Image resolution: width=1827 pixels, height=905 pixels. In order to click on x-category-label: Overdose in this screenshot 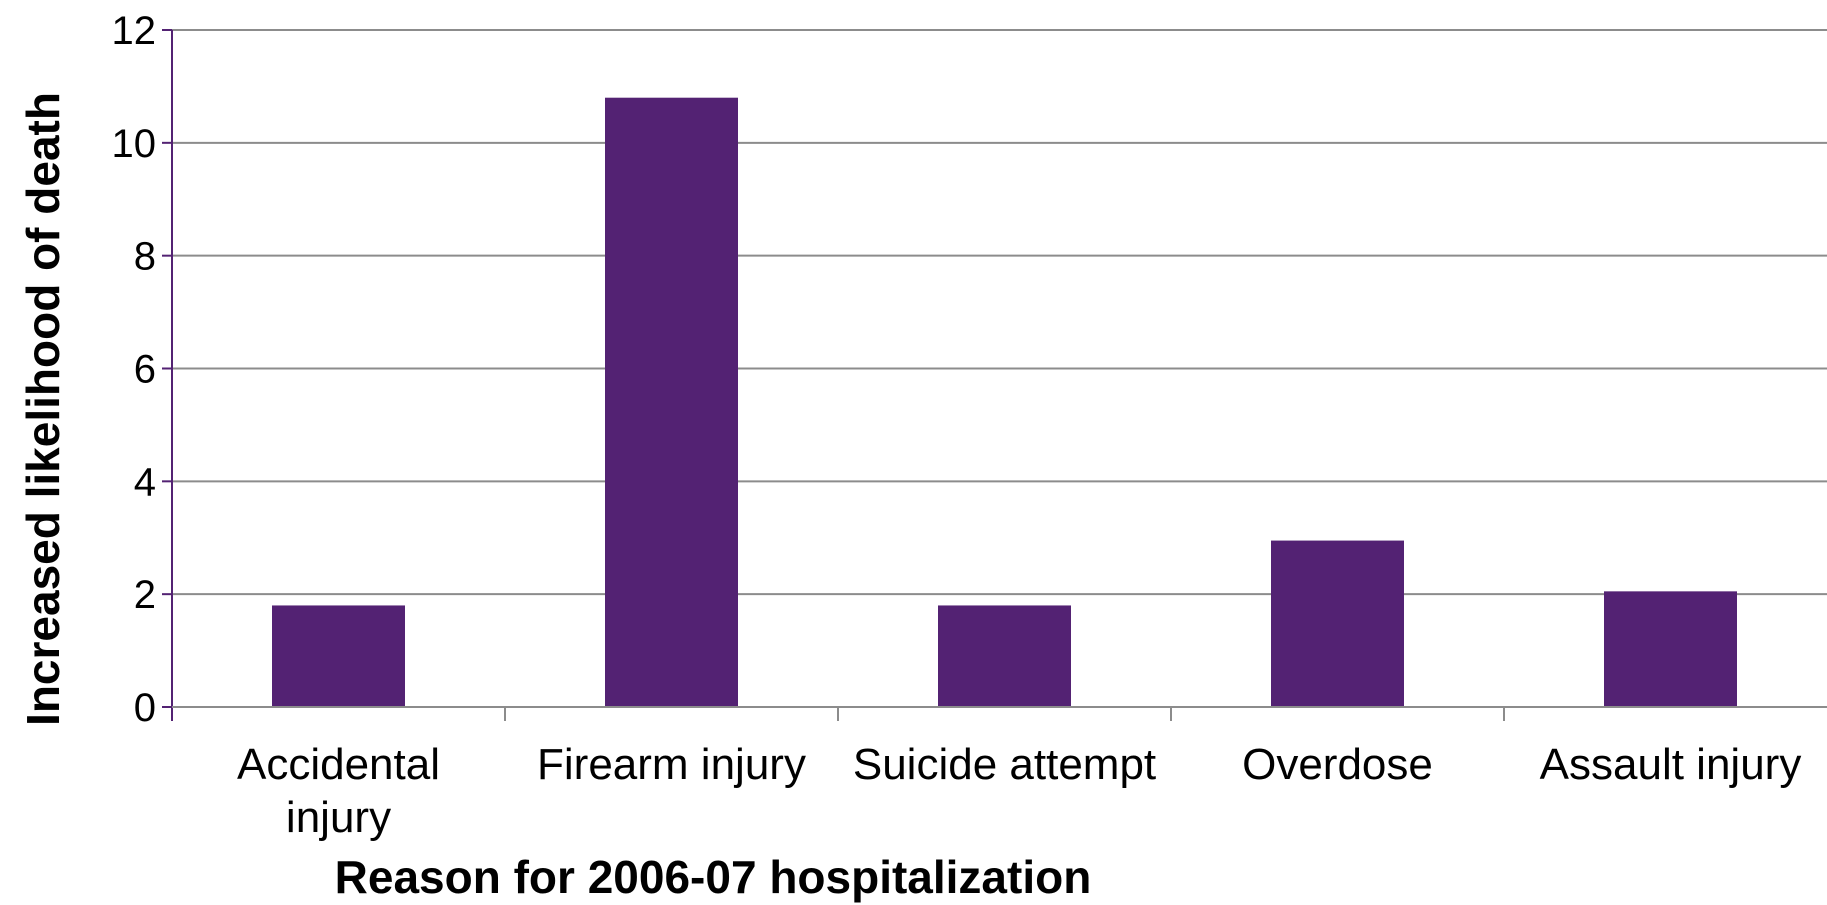, I will do `click(1337, 764)`.